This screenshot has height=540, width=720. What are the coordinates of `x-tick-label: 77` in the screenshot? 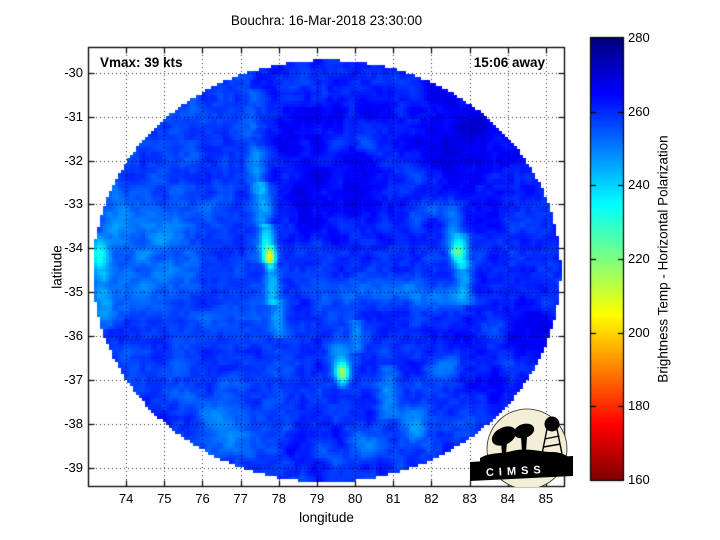 It's located at (240, 498).